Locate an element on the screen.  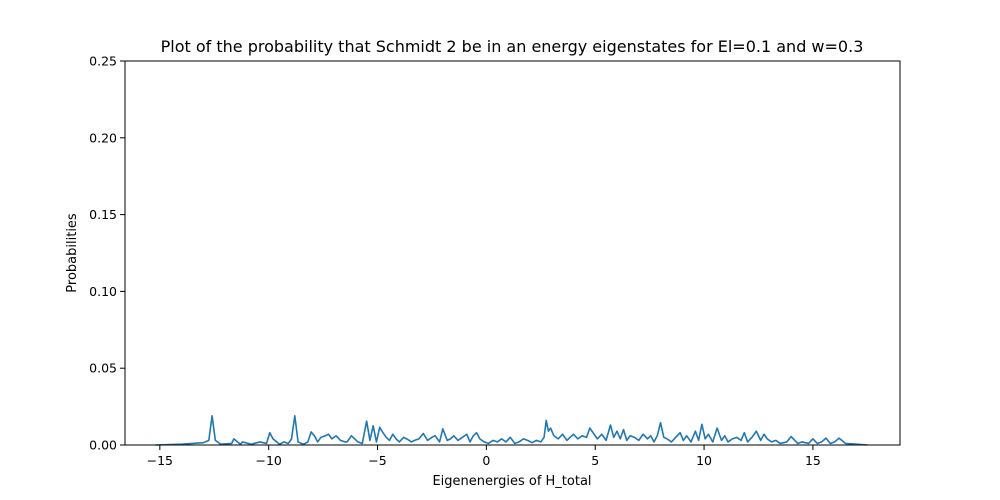
y-tick-label: 0.05 is located at coordinates (103, 368).